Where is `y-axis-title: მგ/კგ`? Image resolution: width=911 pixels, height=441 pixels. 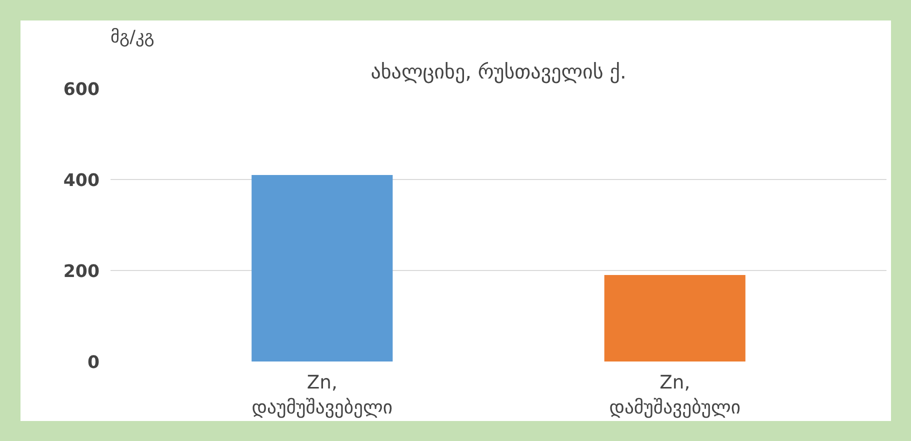
y-axis-title: მგ/კგ is located at coordinates (132, 38).